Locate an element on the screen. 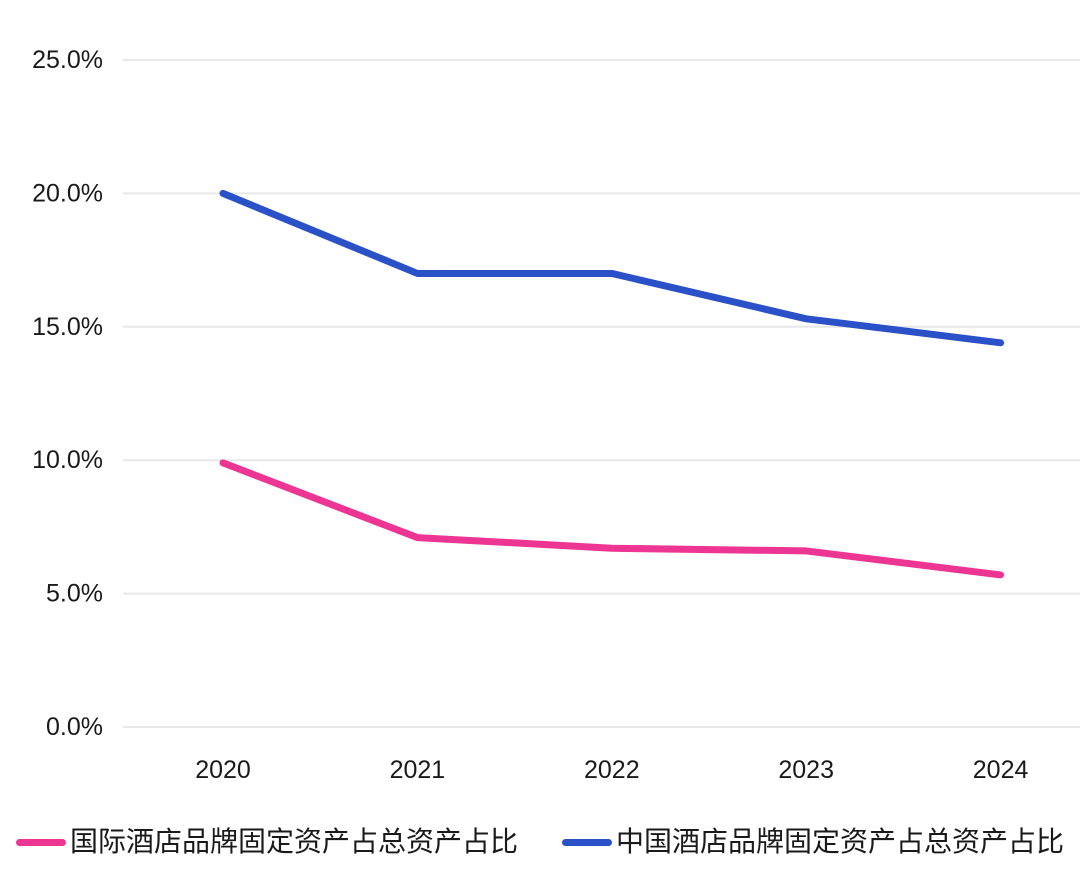 The image size is (1080, 886). legend-item-china: 中国酒店品牌固定资产占总资产占比 is located at coordinates (813, 842).